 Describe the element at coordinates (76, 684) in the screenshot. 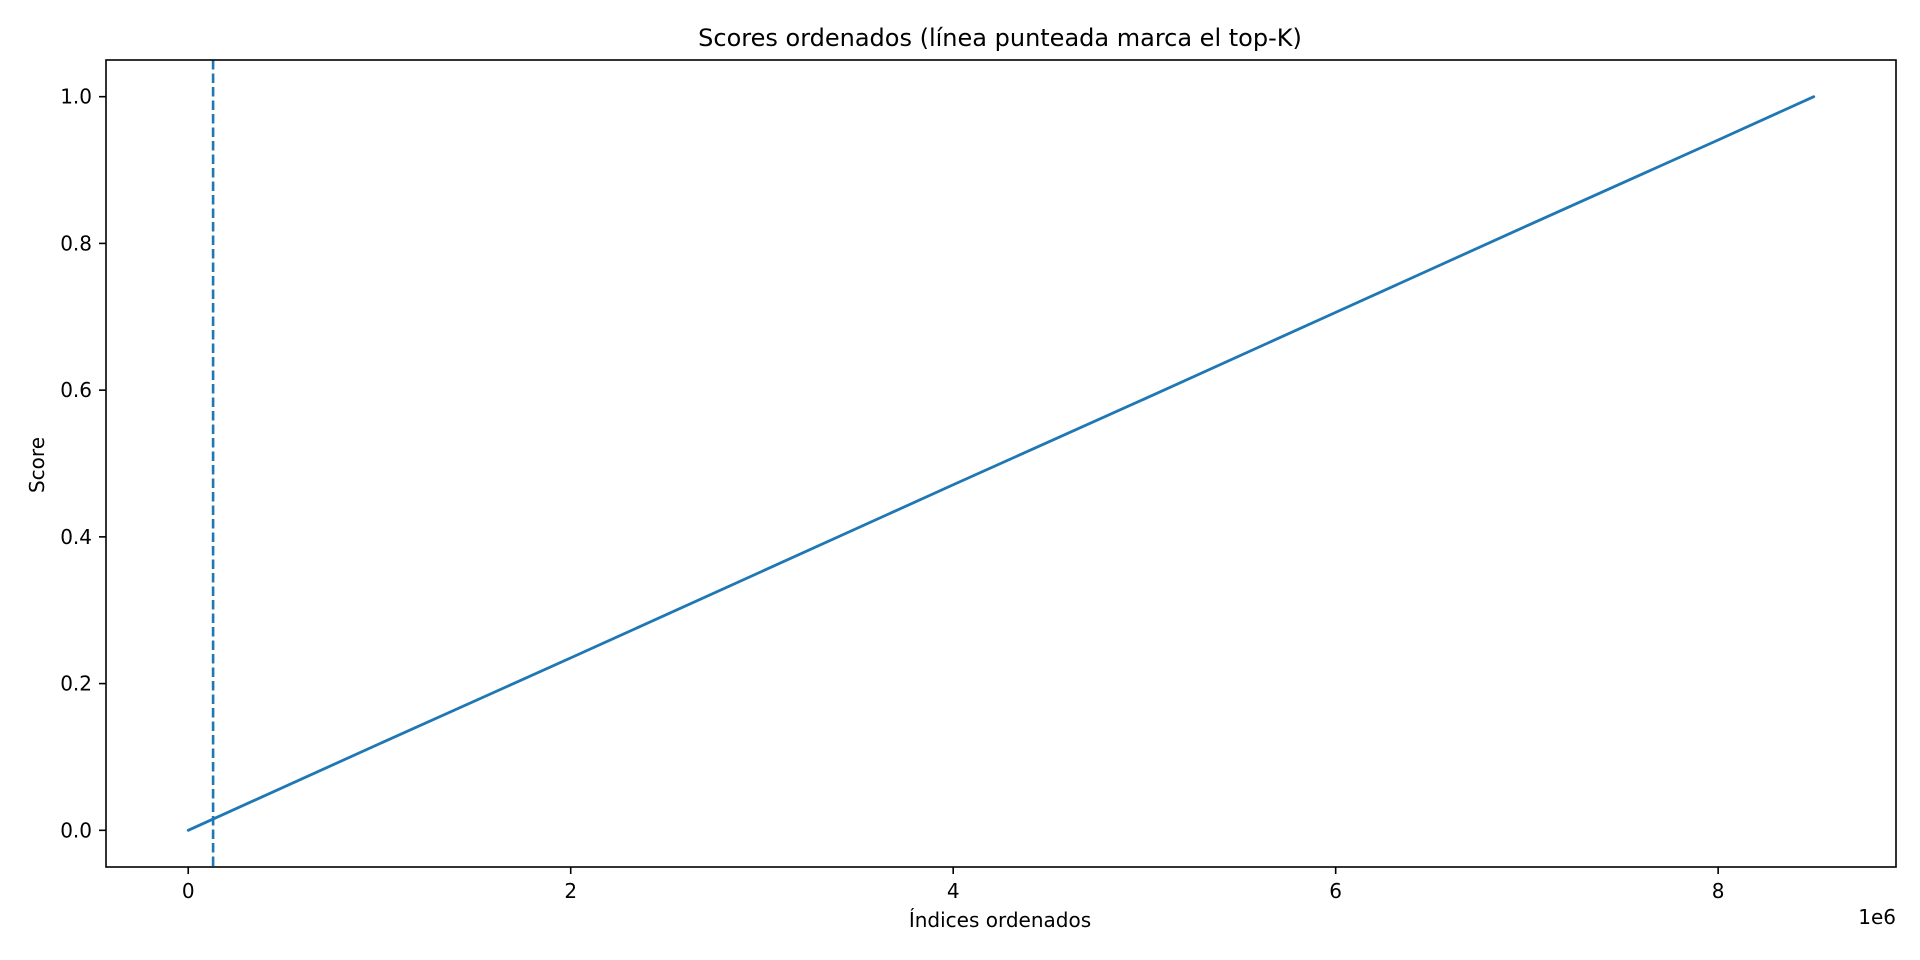

I see `y-tick-label: 0.2` at that location.